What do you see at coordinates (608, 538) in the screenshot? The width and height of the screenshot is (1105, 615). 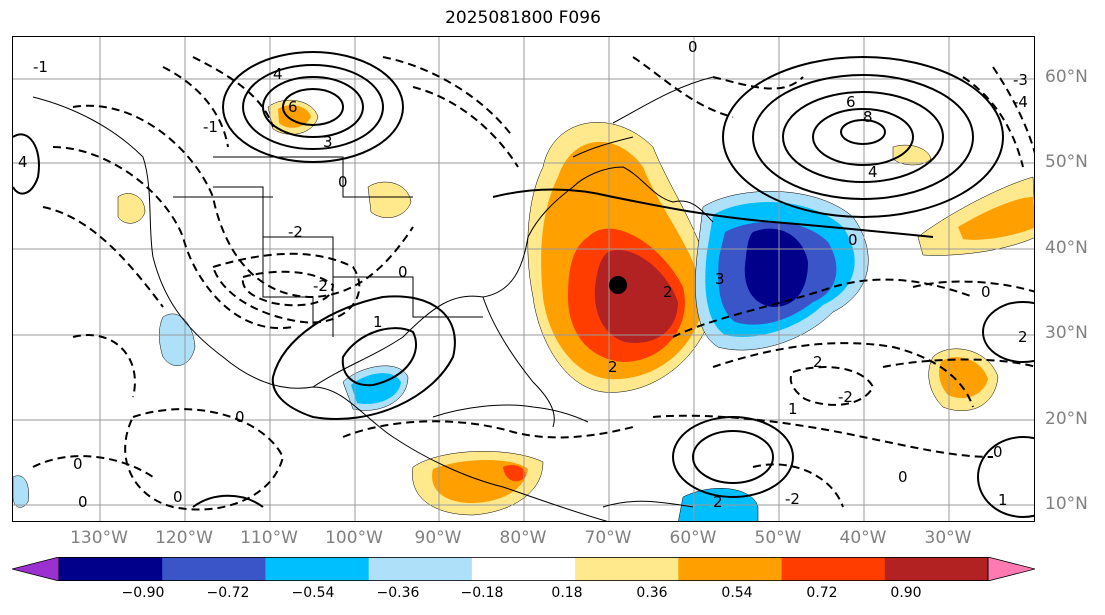 I see `lon-label-70w: 70°W` at bounding box center [608, 538].